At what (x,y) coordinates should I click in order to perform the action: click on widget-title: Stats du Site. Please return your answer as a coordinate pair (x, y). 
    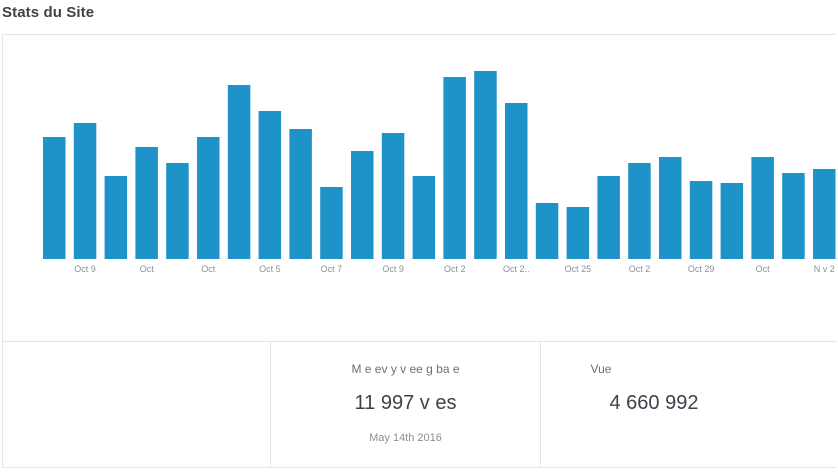
    Looking at the image, I should click on (48, 12).